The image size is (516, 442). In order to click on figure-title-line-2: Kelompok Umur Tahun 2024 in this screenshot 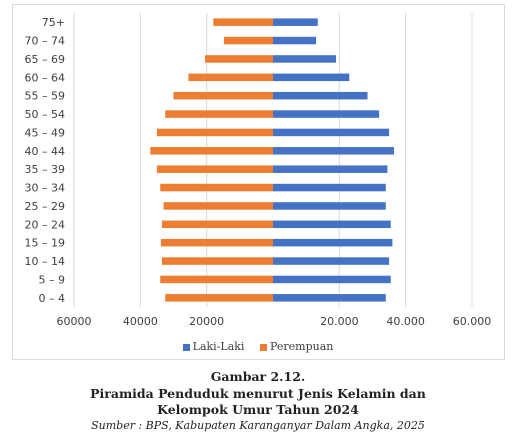, I will do `click(258, 409)`.